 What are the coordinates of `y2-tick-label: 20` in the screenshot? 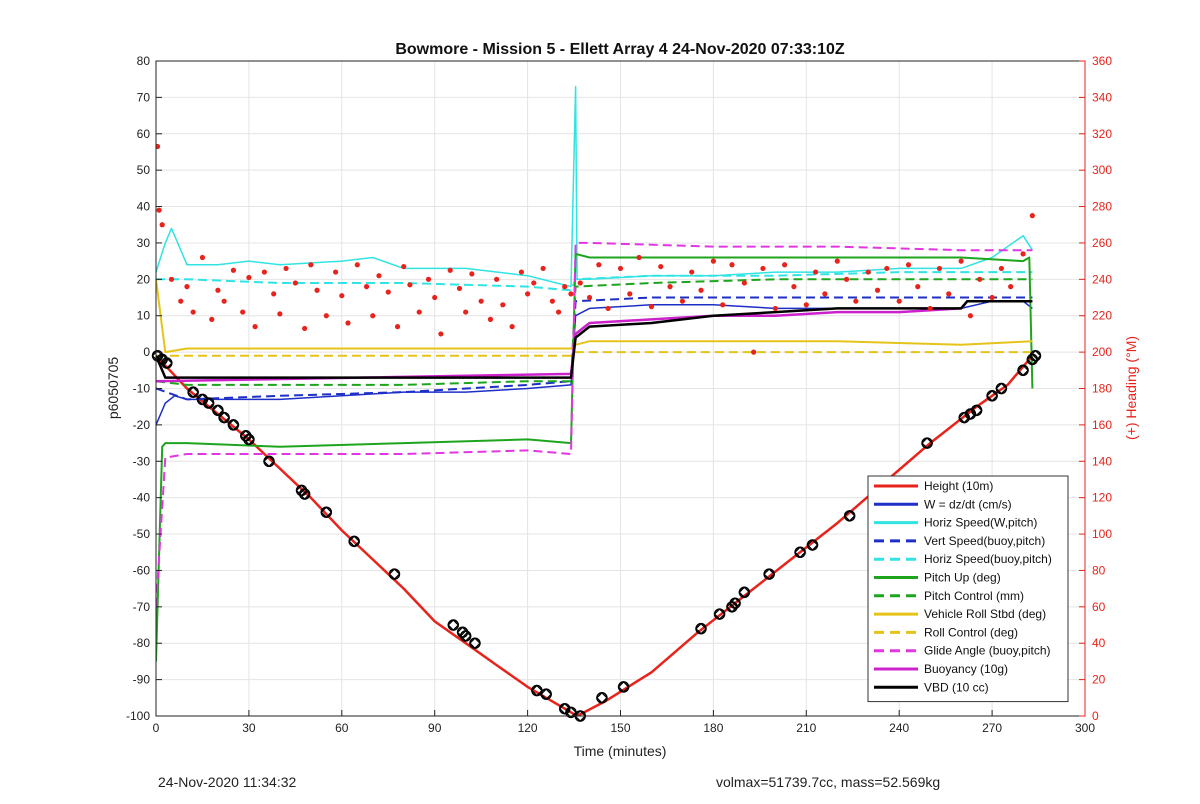 It's located at (1099, 680).